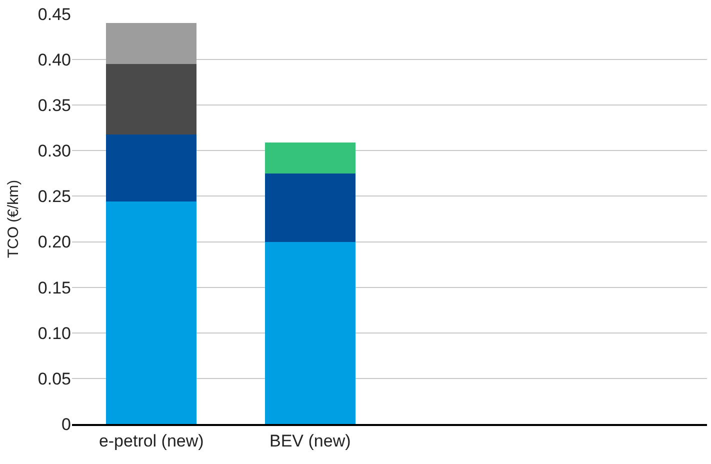  I want to click on y-tick-label: 0.05, so click(54, 378).